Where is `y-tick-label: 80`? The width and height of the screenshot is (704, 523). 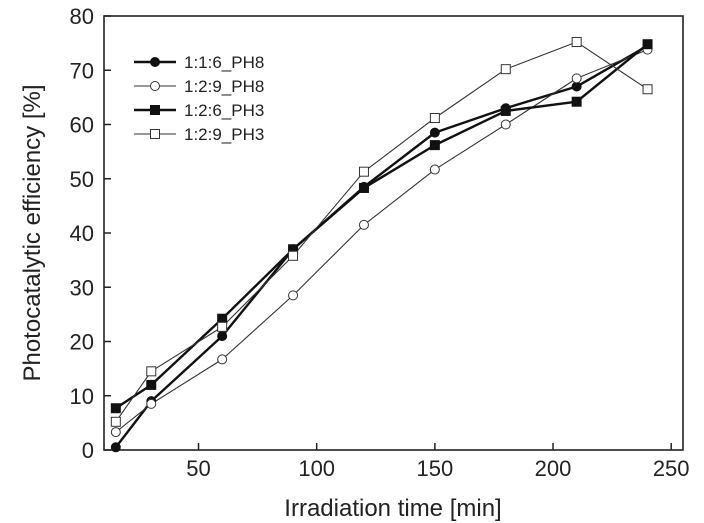
y-tick-label: 80 is located at coordinates (82, 16).